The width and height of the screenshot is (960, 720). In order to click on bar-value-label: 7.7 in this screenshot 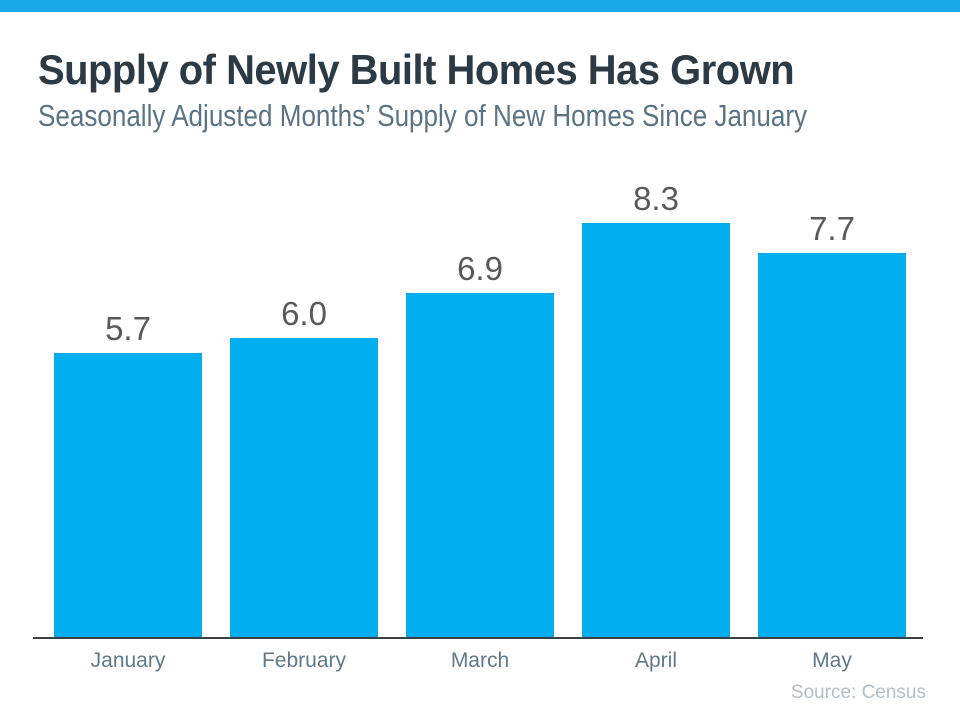, I will do `click(832, 228)`.